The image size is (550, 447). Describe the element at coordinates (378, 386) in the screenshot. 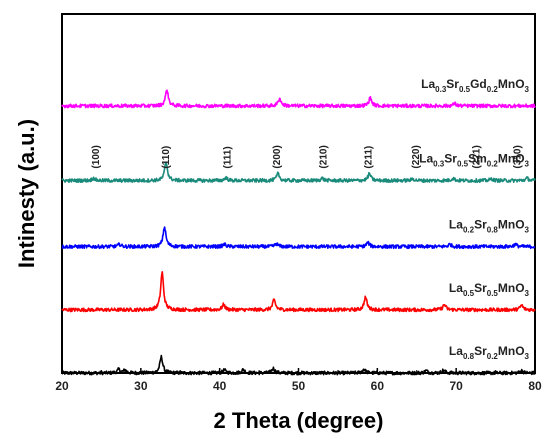

I see `x-tick-label: 60` at that location.